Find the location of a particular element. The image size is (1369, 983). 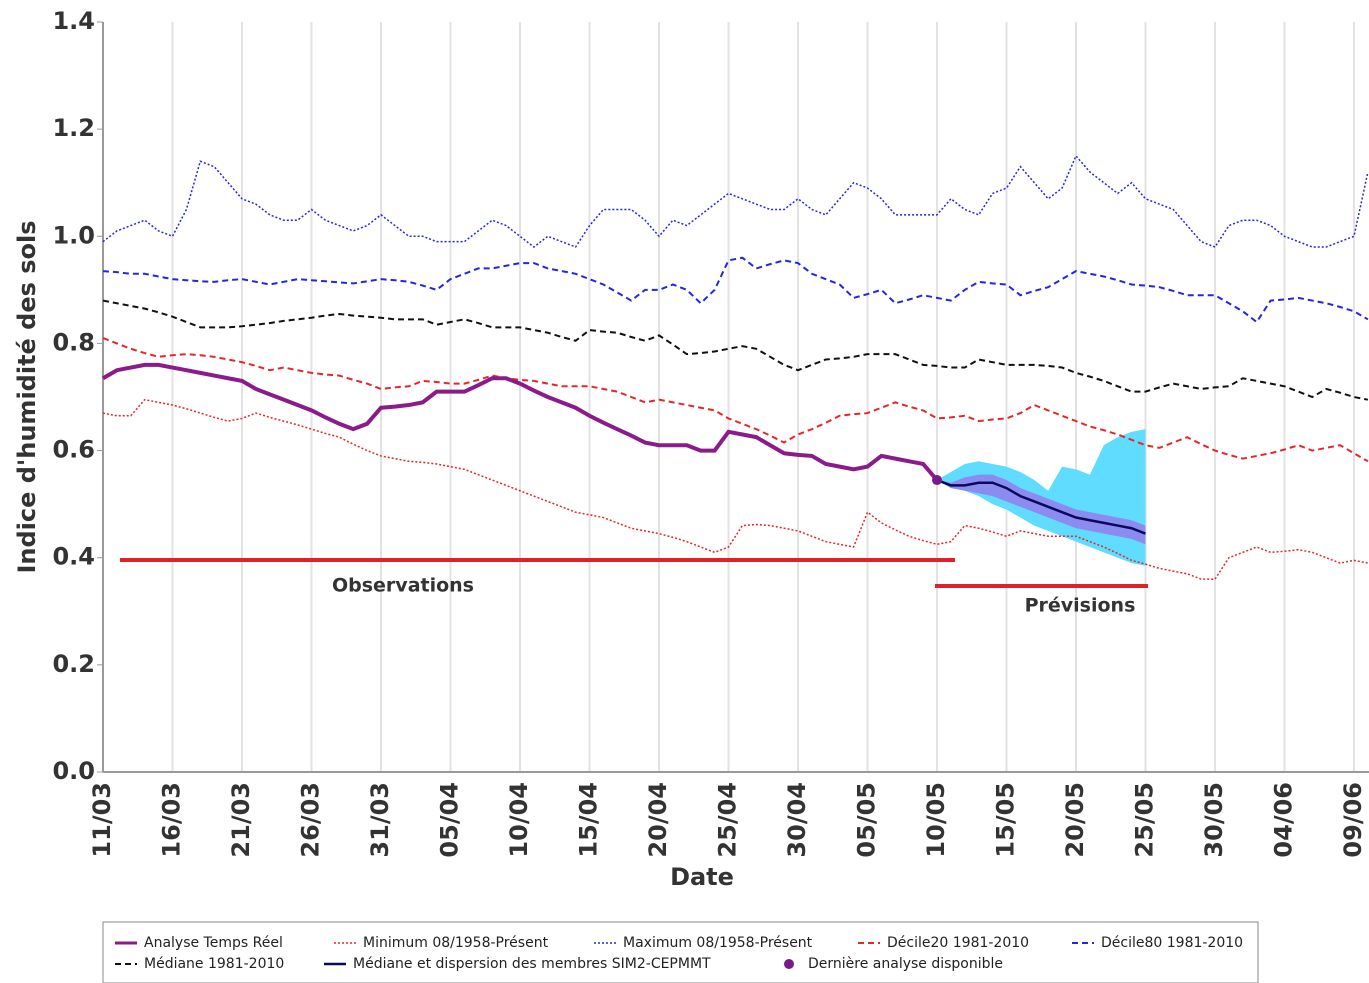

y-tick-label: 1.2 is located at coordinates (73, 128).